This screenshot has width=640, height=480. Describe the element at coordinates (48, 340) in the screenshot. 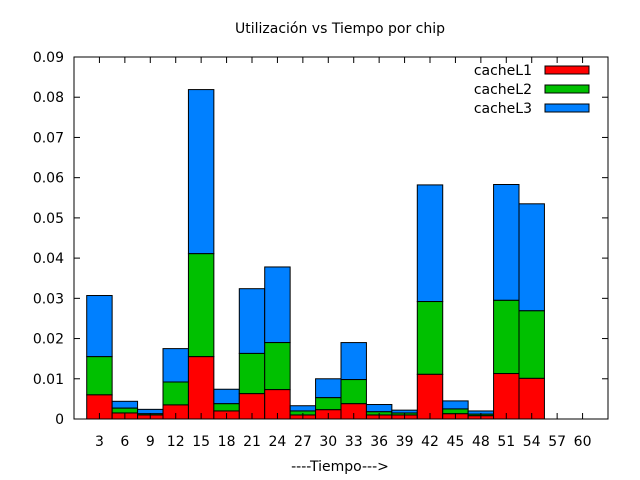

I see `y-tick-label: 0.02` at that location.